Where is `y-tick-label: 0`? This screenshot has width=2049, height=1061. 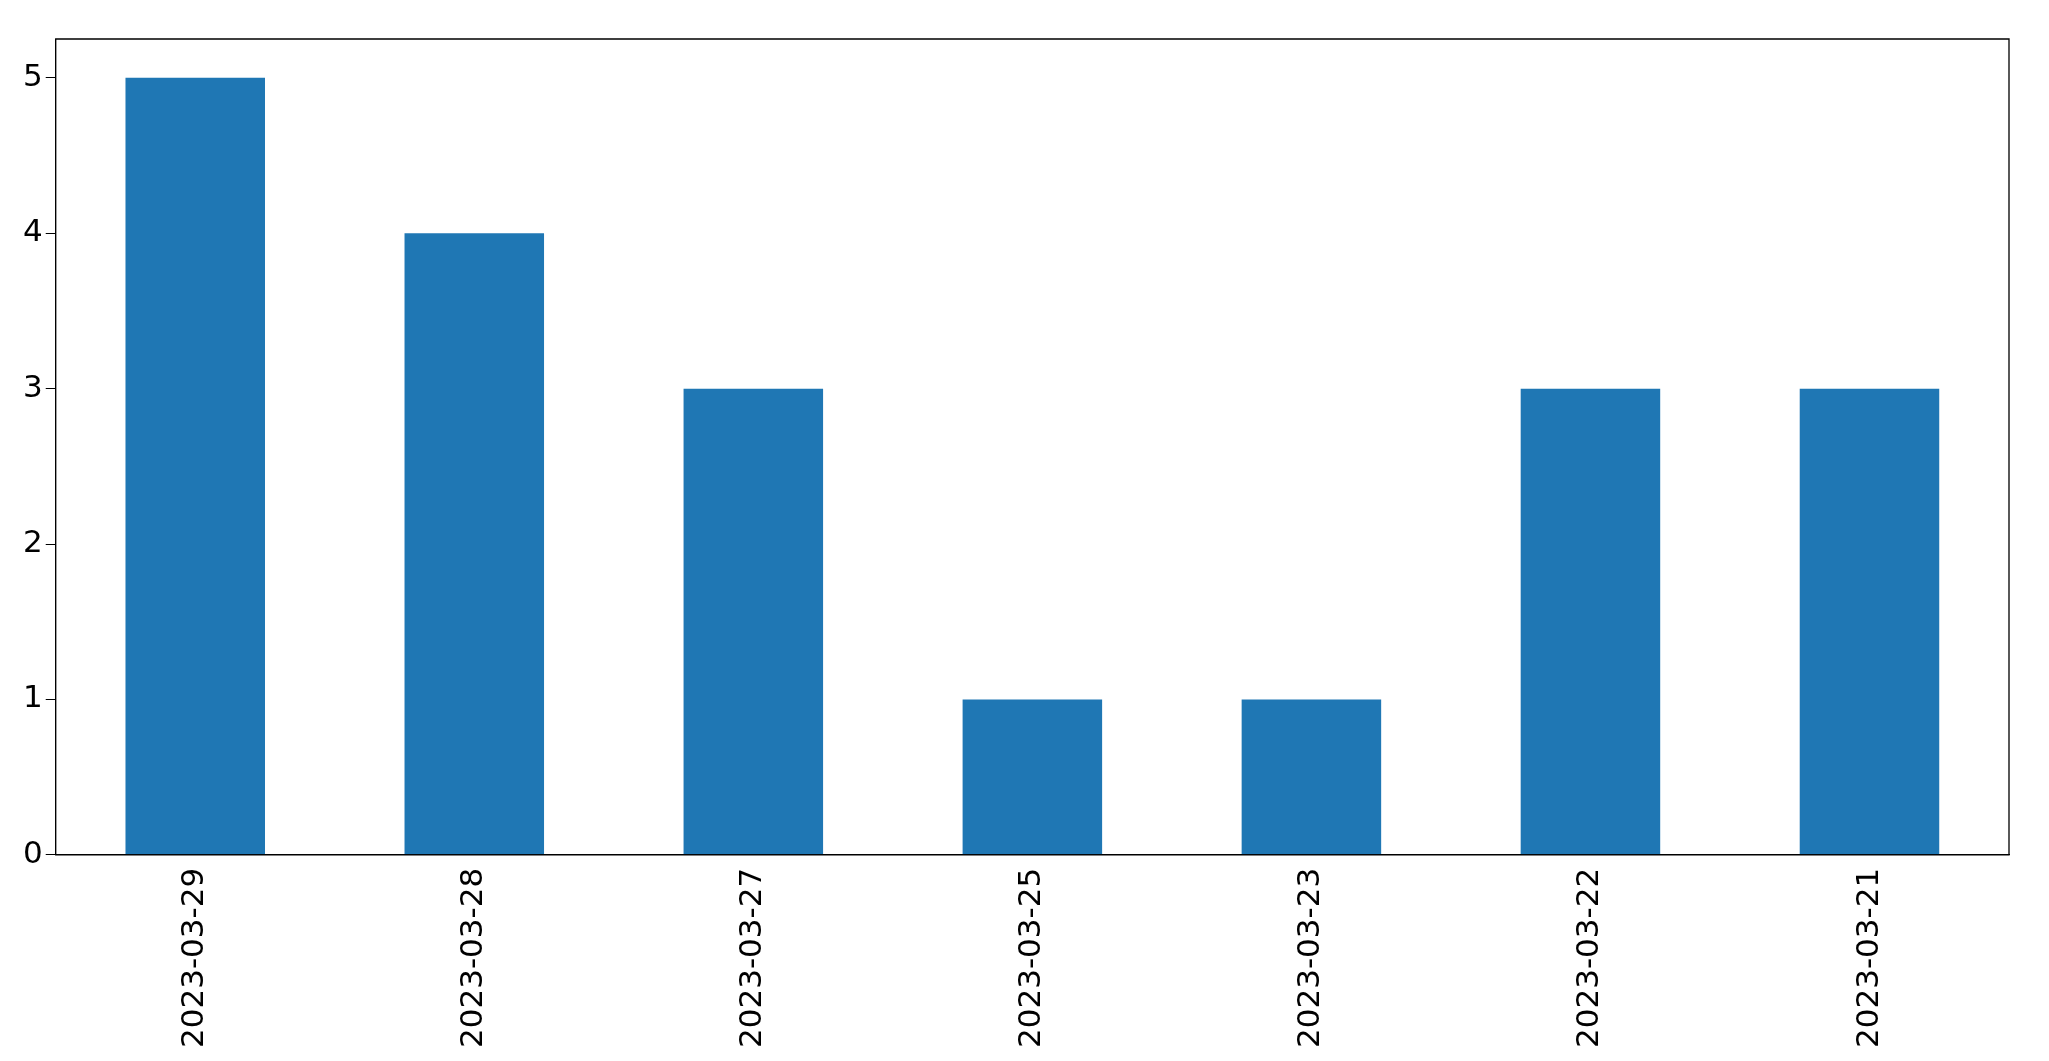
y-tick-label: 0 is located at coordinates (32, 851).